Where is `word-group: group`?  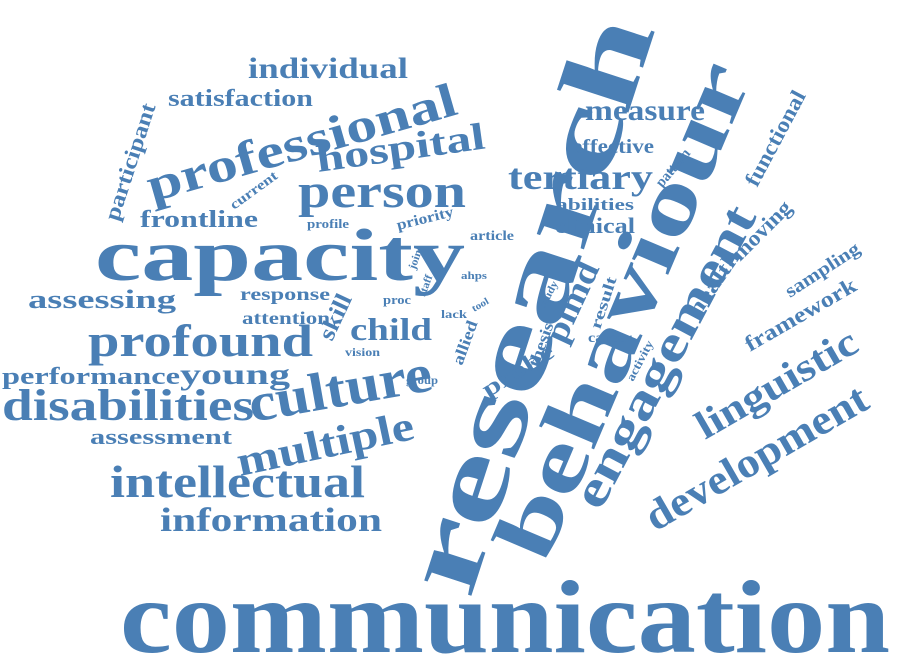
word-group: group is located at coordinates (422, 380).